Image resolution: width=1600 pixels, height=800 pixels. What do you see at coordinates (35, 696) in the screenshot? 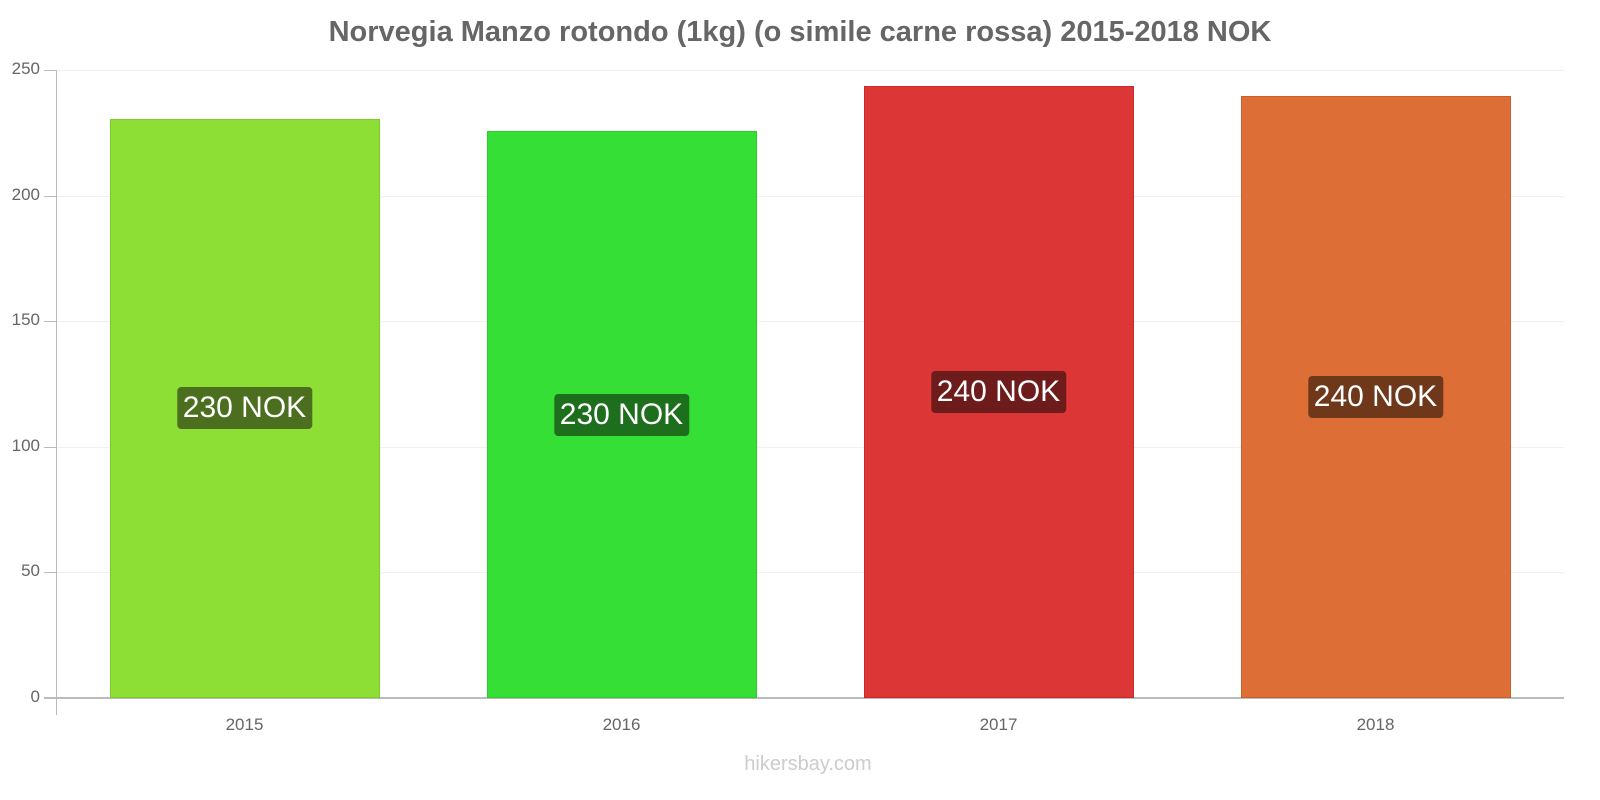
I see `y-tick-label: 0` at bounding box center [35, 696].